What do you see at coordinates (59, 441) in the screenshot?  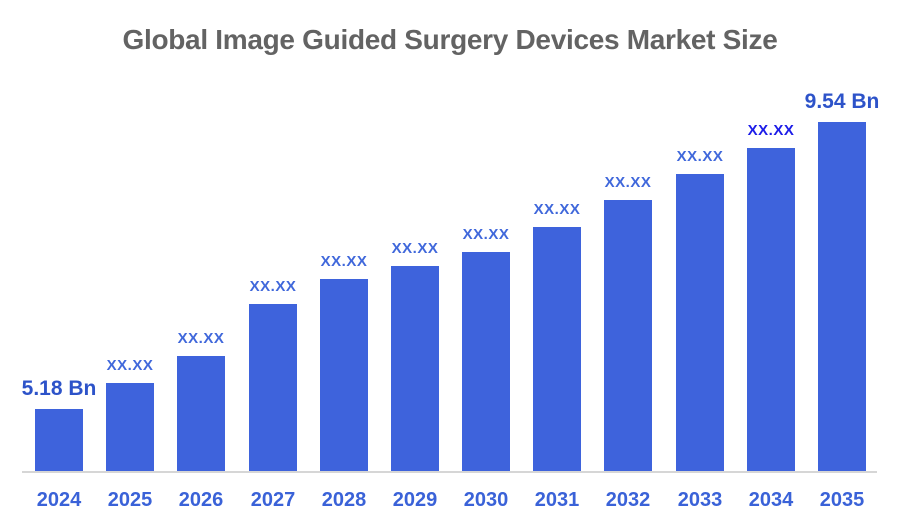 I see `bar-2024` at bounding box center [59, 441].